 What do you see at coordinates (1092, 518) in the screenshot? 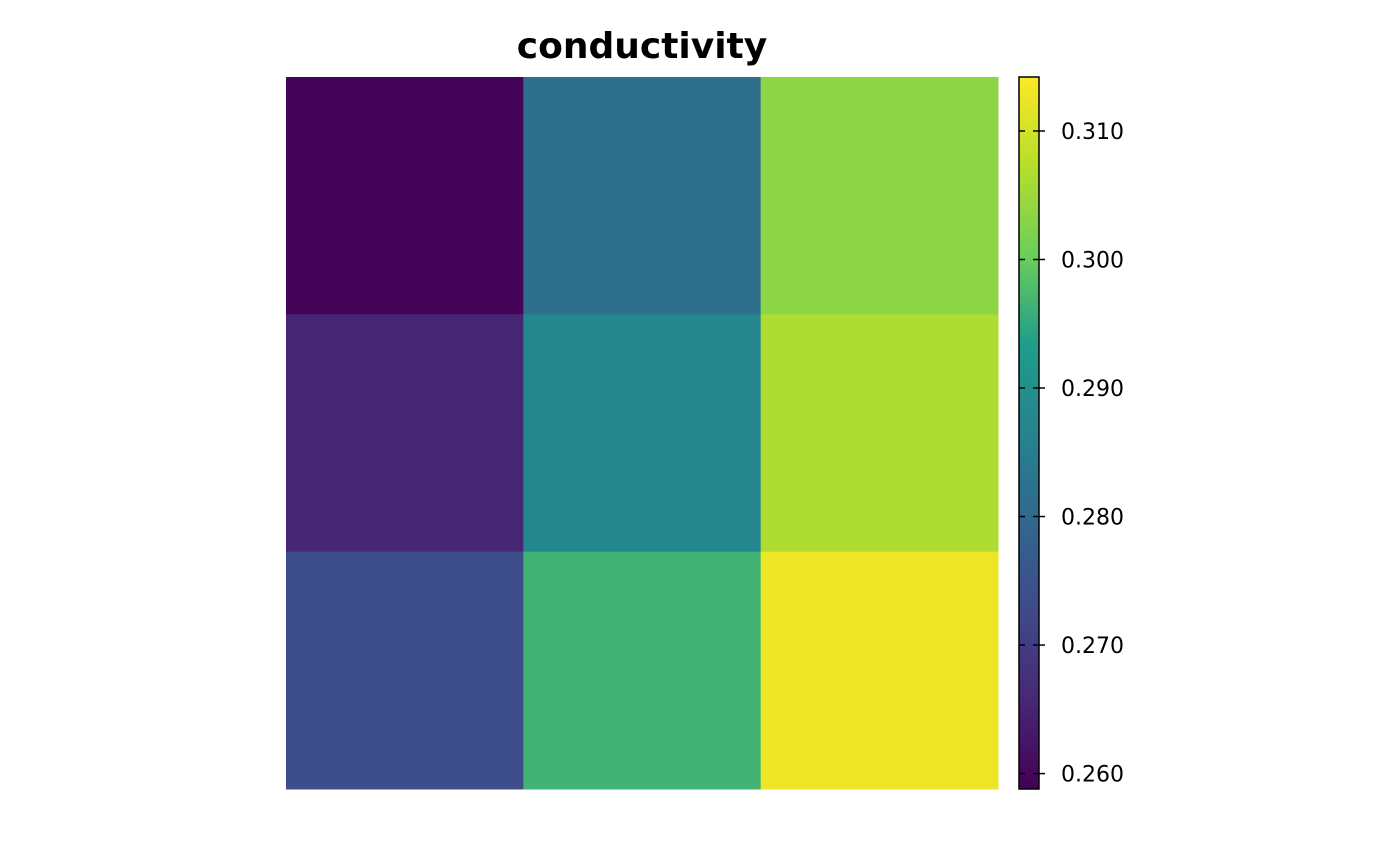
I see `colorbar-tick-label: 0.280` at bounding box center [1092, 518].